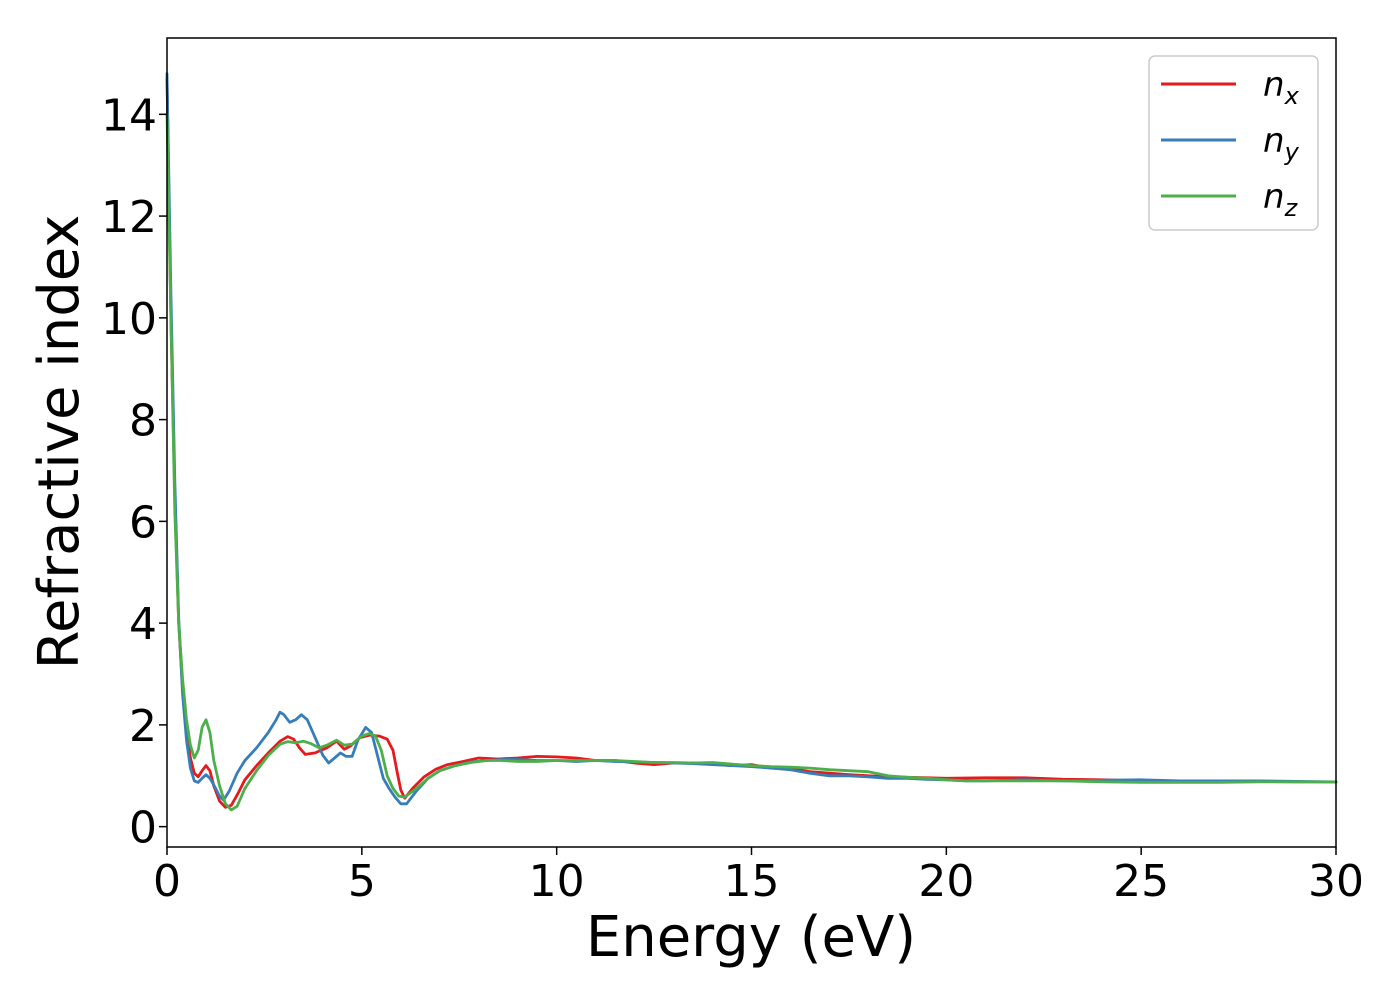  I want to click on legend-label-subscript: x, so click(1292, 96).